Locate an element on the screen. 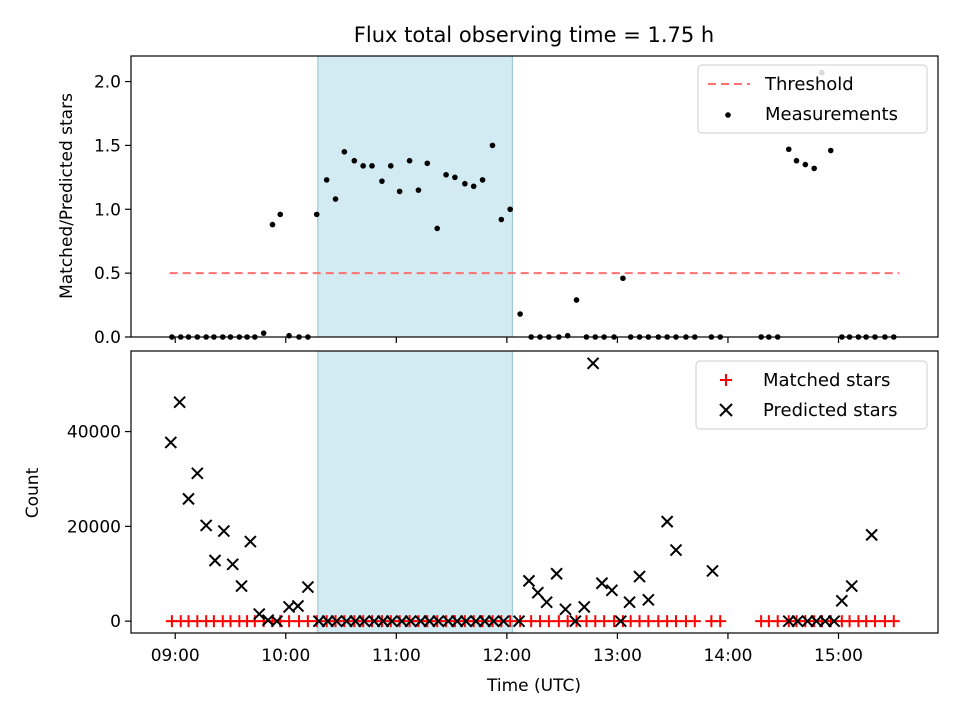  top-y-tick-label: 2.0 is located at coordinates (107, 83).